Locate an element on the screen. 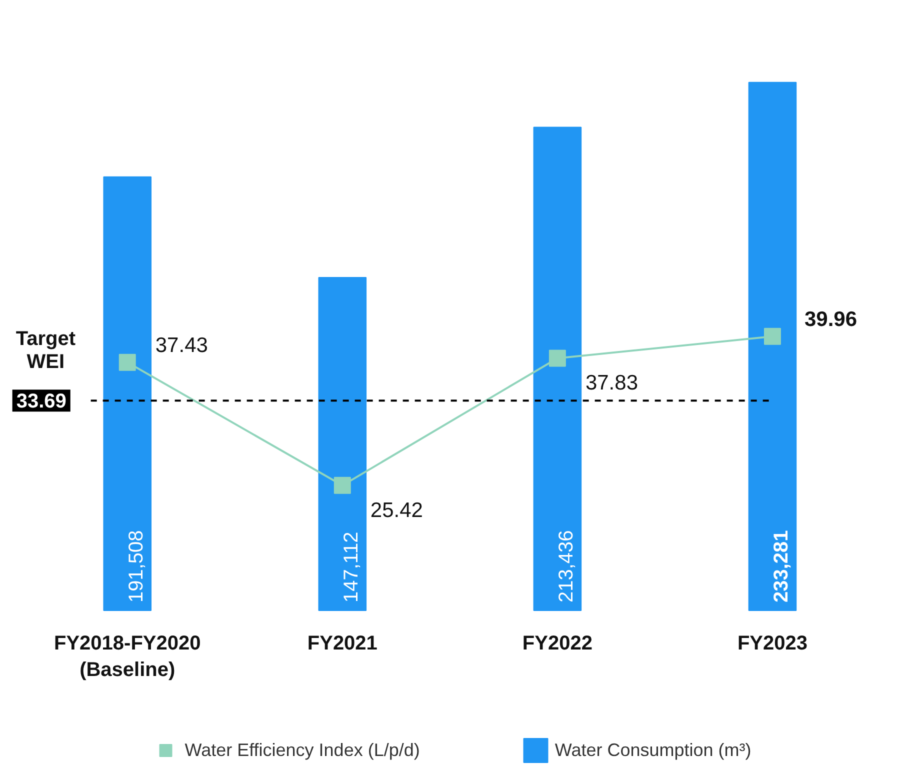 The height and width of the screenshot is (769, 901). data-label: 147,112 is located at coordinates (351, 567).